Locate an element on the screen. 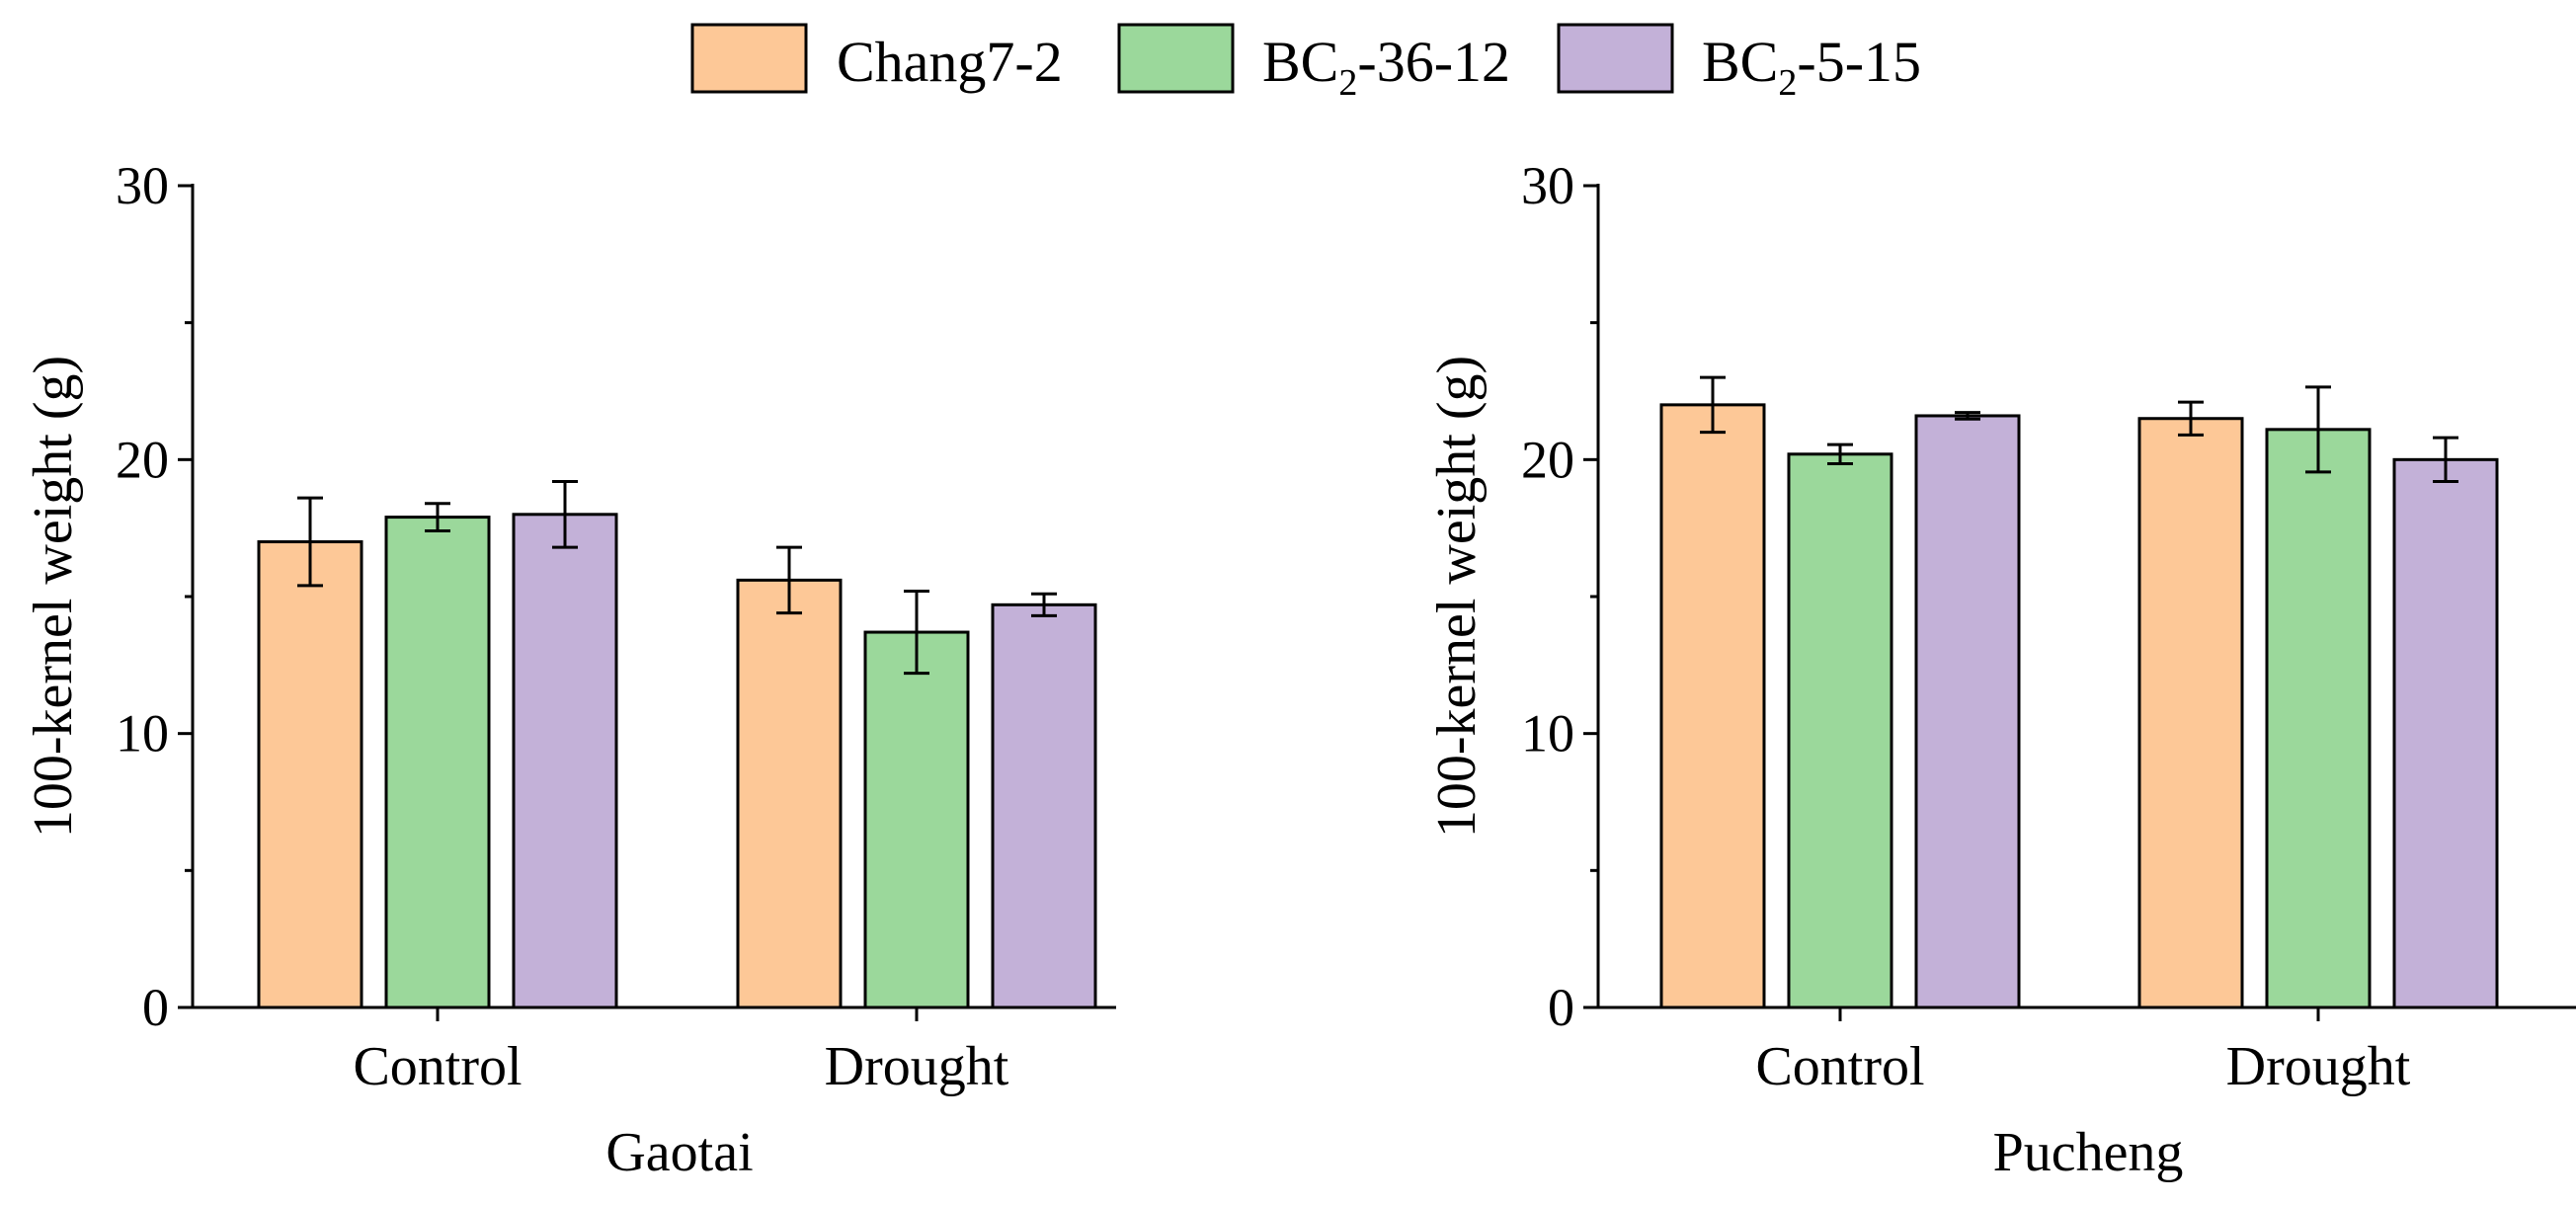 The width and height of the screenshot is (2576, 1205). legend-label-bc2-36-12-rest: -36-12 is located at coordinates (1433, 62).